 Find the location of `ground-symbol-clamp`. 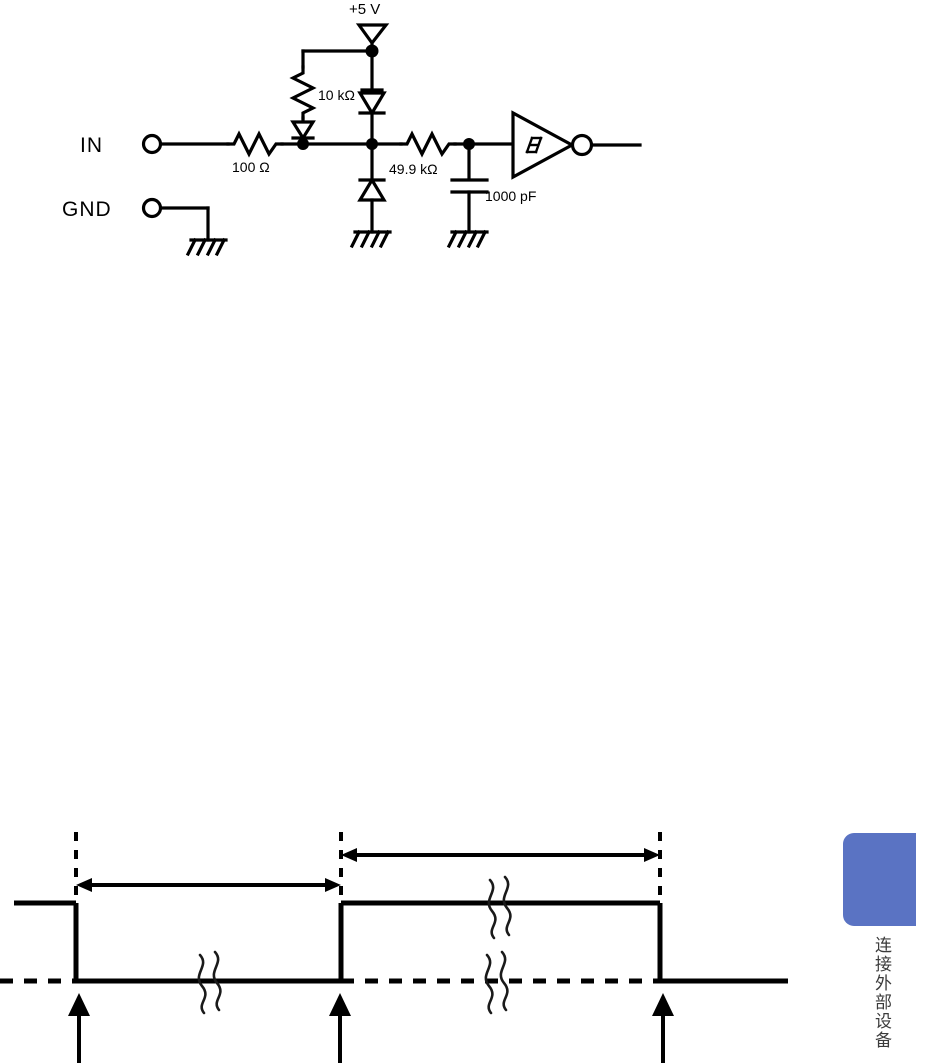

ground-symbol-clamp is located at coordinates (370, 239).